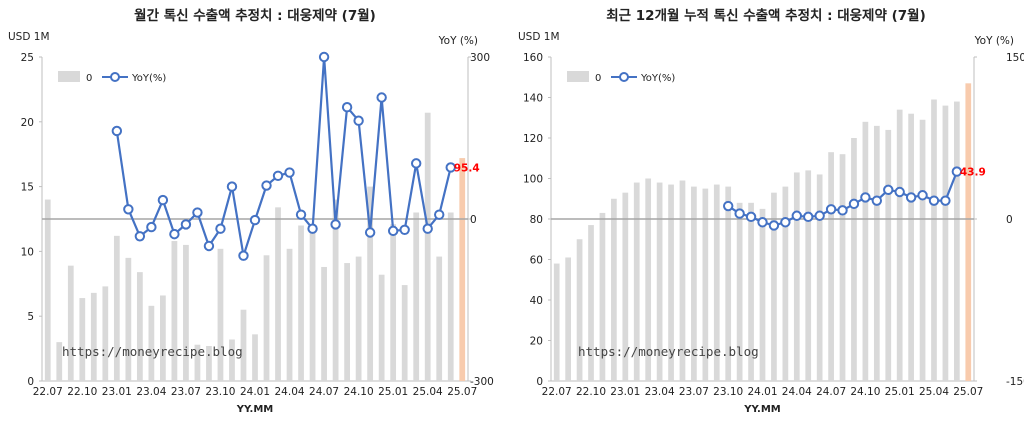 This screenshot has width=1024, height=441. I want to click on y-tick-label: 100, so click(533, 180).